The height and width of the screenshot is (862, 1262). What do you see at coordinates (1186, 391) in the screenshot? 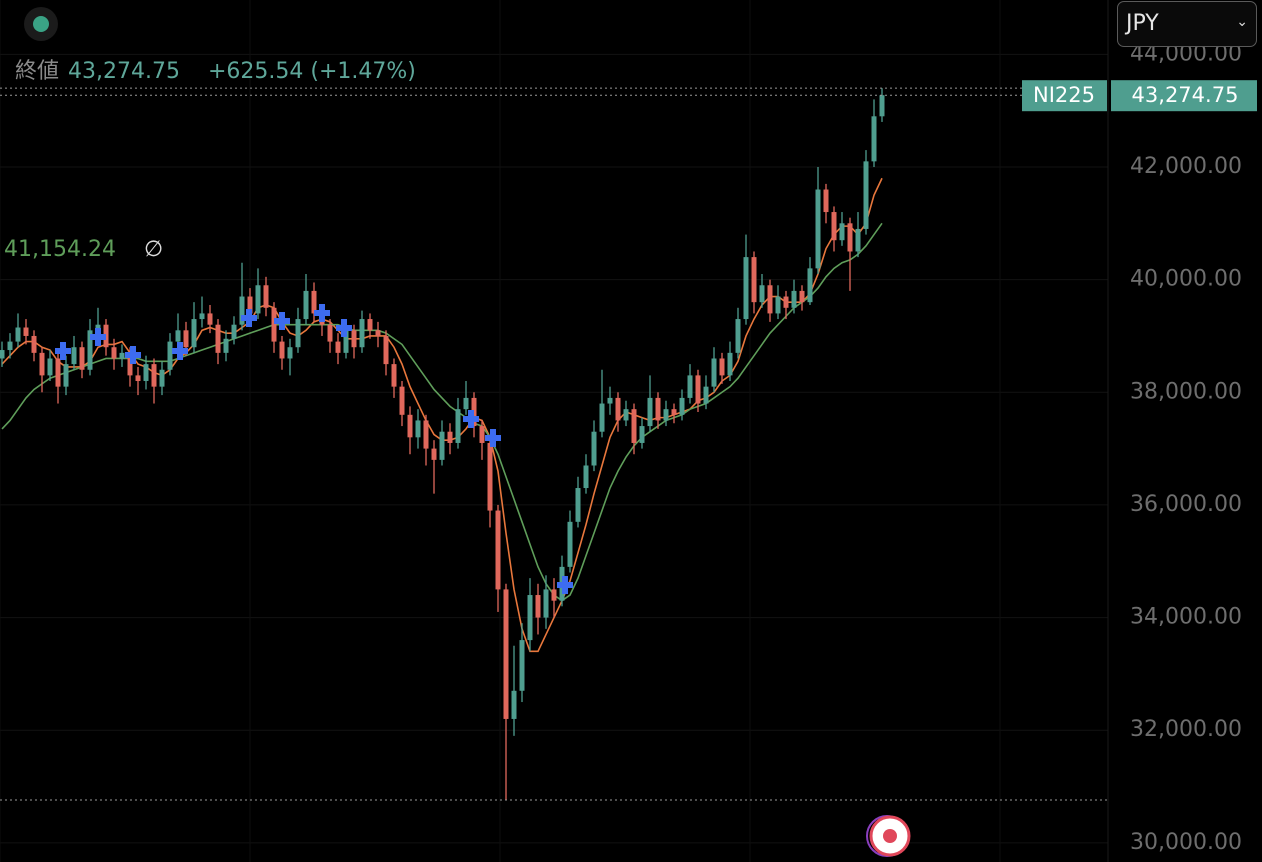
I see `y-tick-label: 38,000.00` at bounding box center [1186, 391].